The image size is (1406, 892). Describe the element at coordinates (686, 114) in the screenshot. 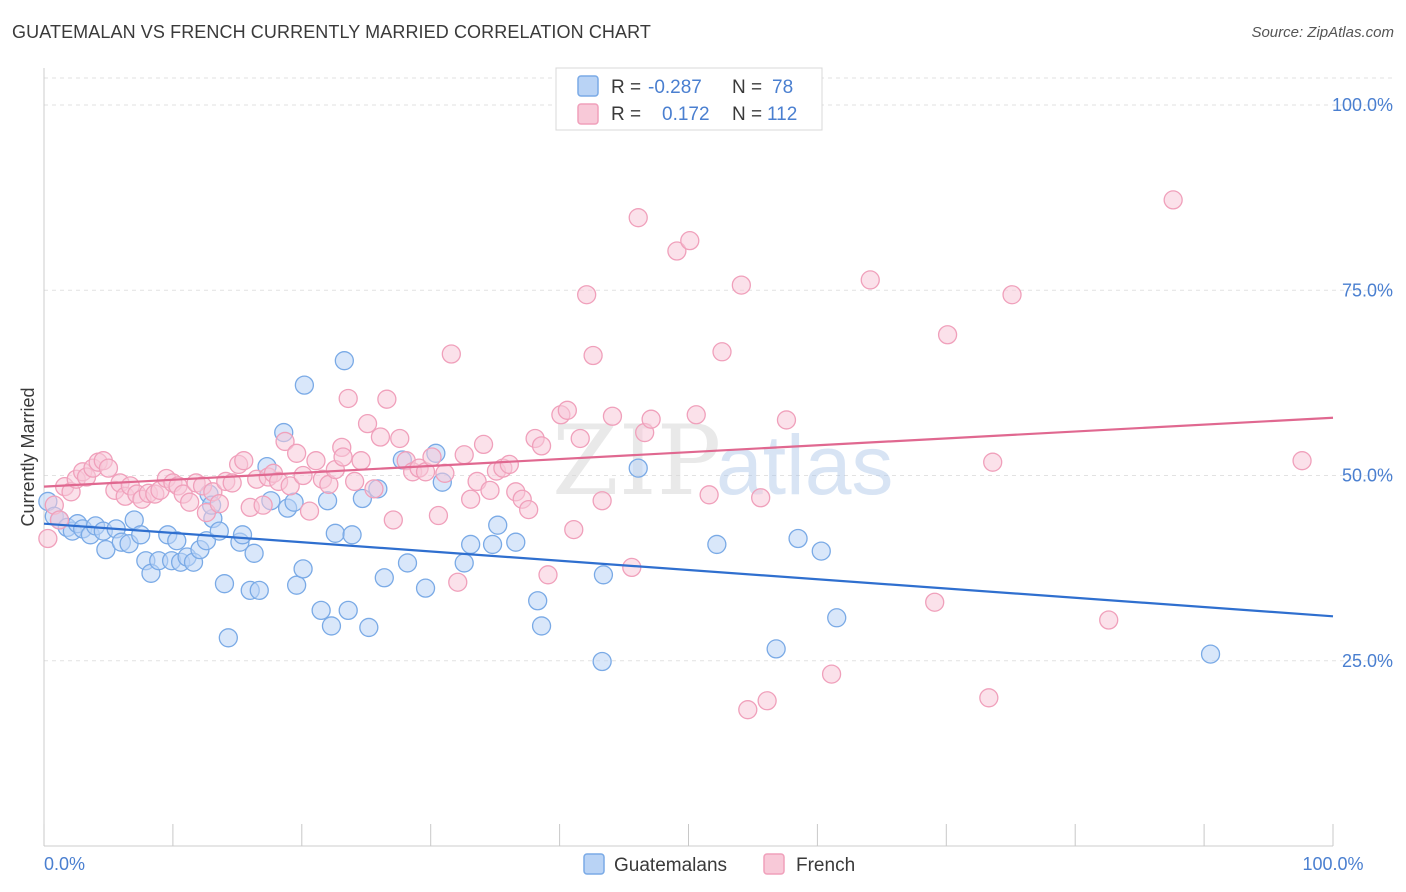

I see `legend-r-french: 0.172` at that location.